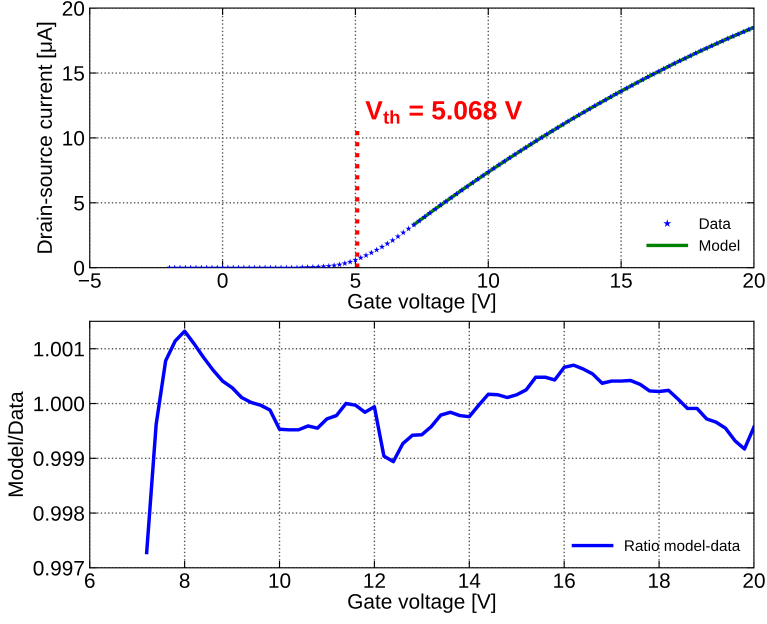 This screenshot has height=624, width=767. Describe the element at coordinates (659, 580) in the screenshot. I see `x-tick-label: 18` at that location.